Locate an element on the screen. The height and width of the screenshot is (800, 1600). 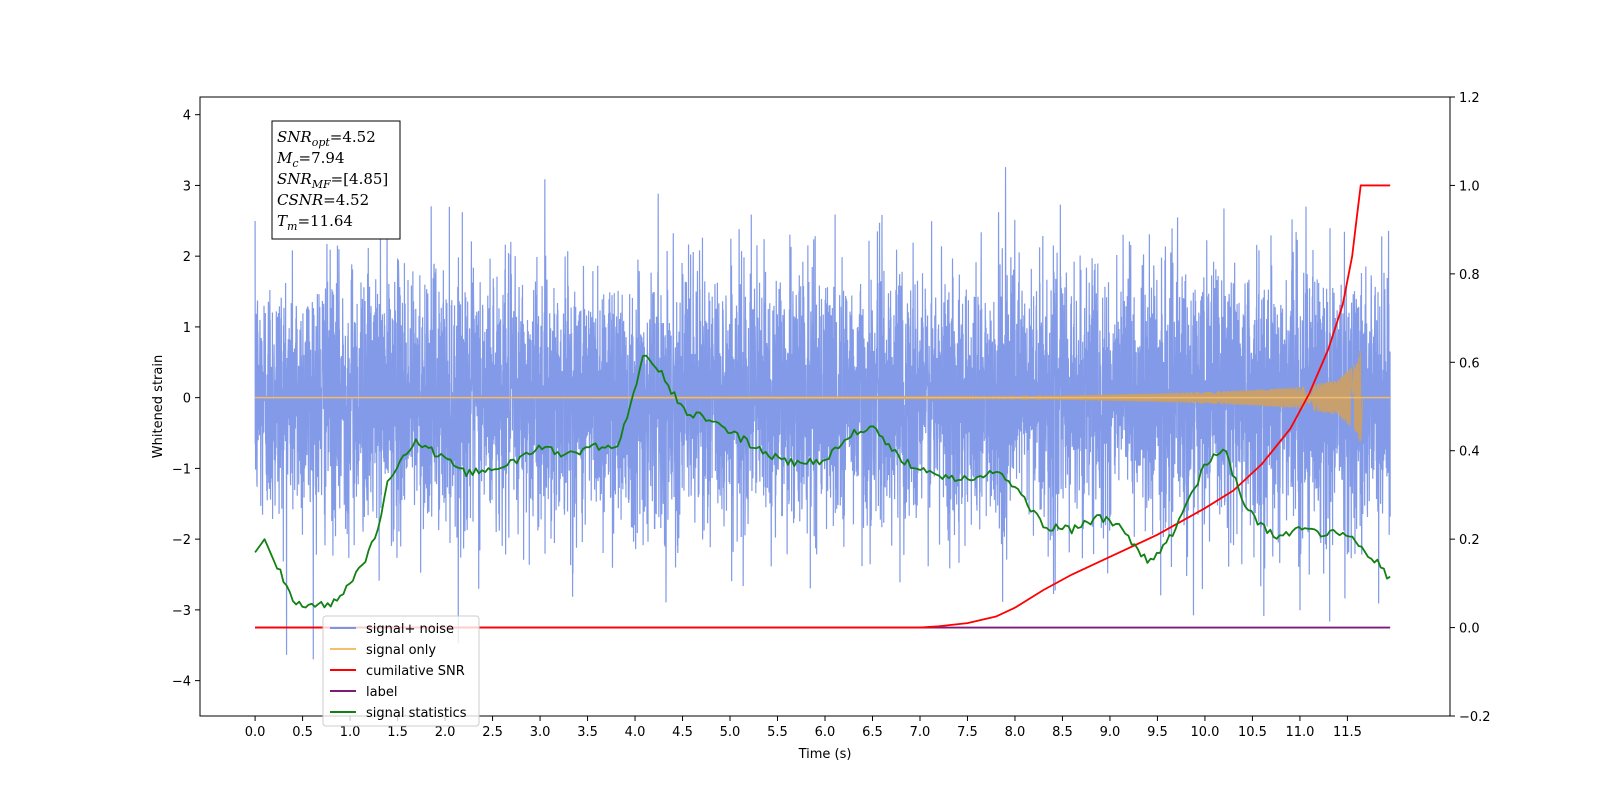
x-tick-label: 3.0 is located at coordinates (540, 732).